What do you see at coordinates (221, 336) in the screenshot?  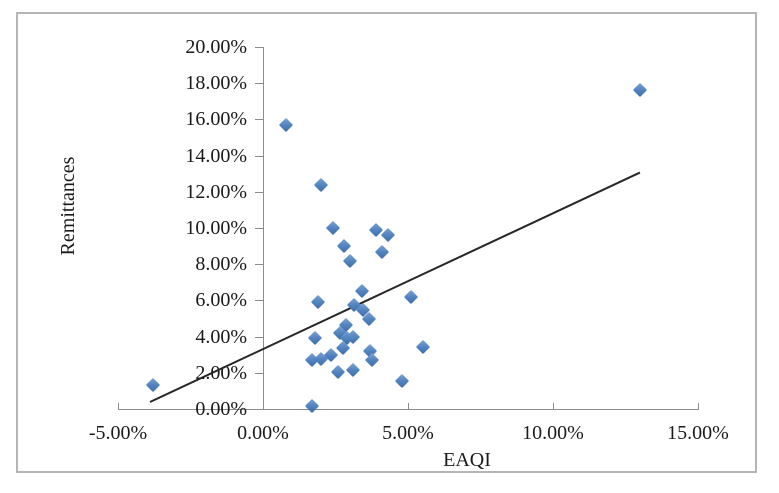 I see `y-tick-label: 4.00%` at bounding box center [221, 336].